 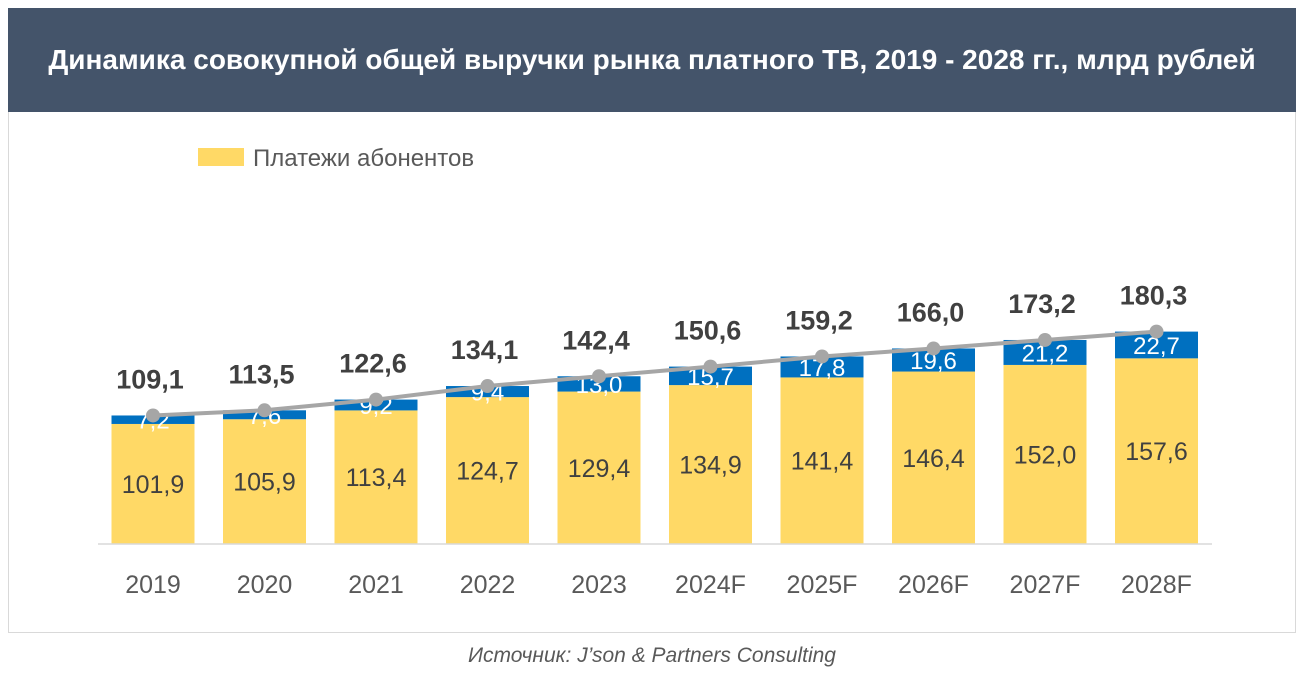 What do you see at coordinates (710, 376) in the screenshot?
I see `bar-other-segment-2024F` at bounding box center [710, 376].